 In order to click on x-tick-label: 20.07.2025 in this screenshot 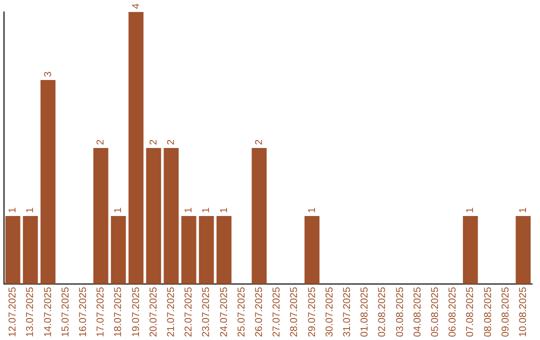, I will do `click(154, 312)`.